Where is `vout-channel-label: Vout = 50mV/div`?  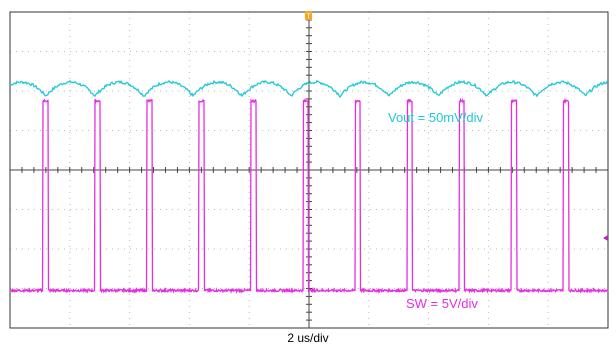 vout-channel-label: Vout = 50mV/div is located at coordinates (436, 117).